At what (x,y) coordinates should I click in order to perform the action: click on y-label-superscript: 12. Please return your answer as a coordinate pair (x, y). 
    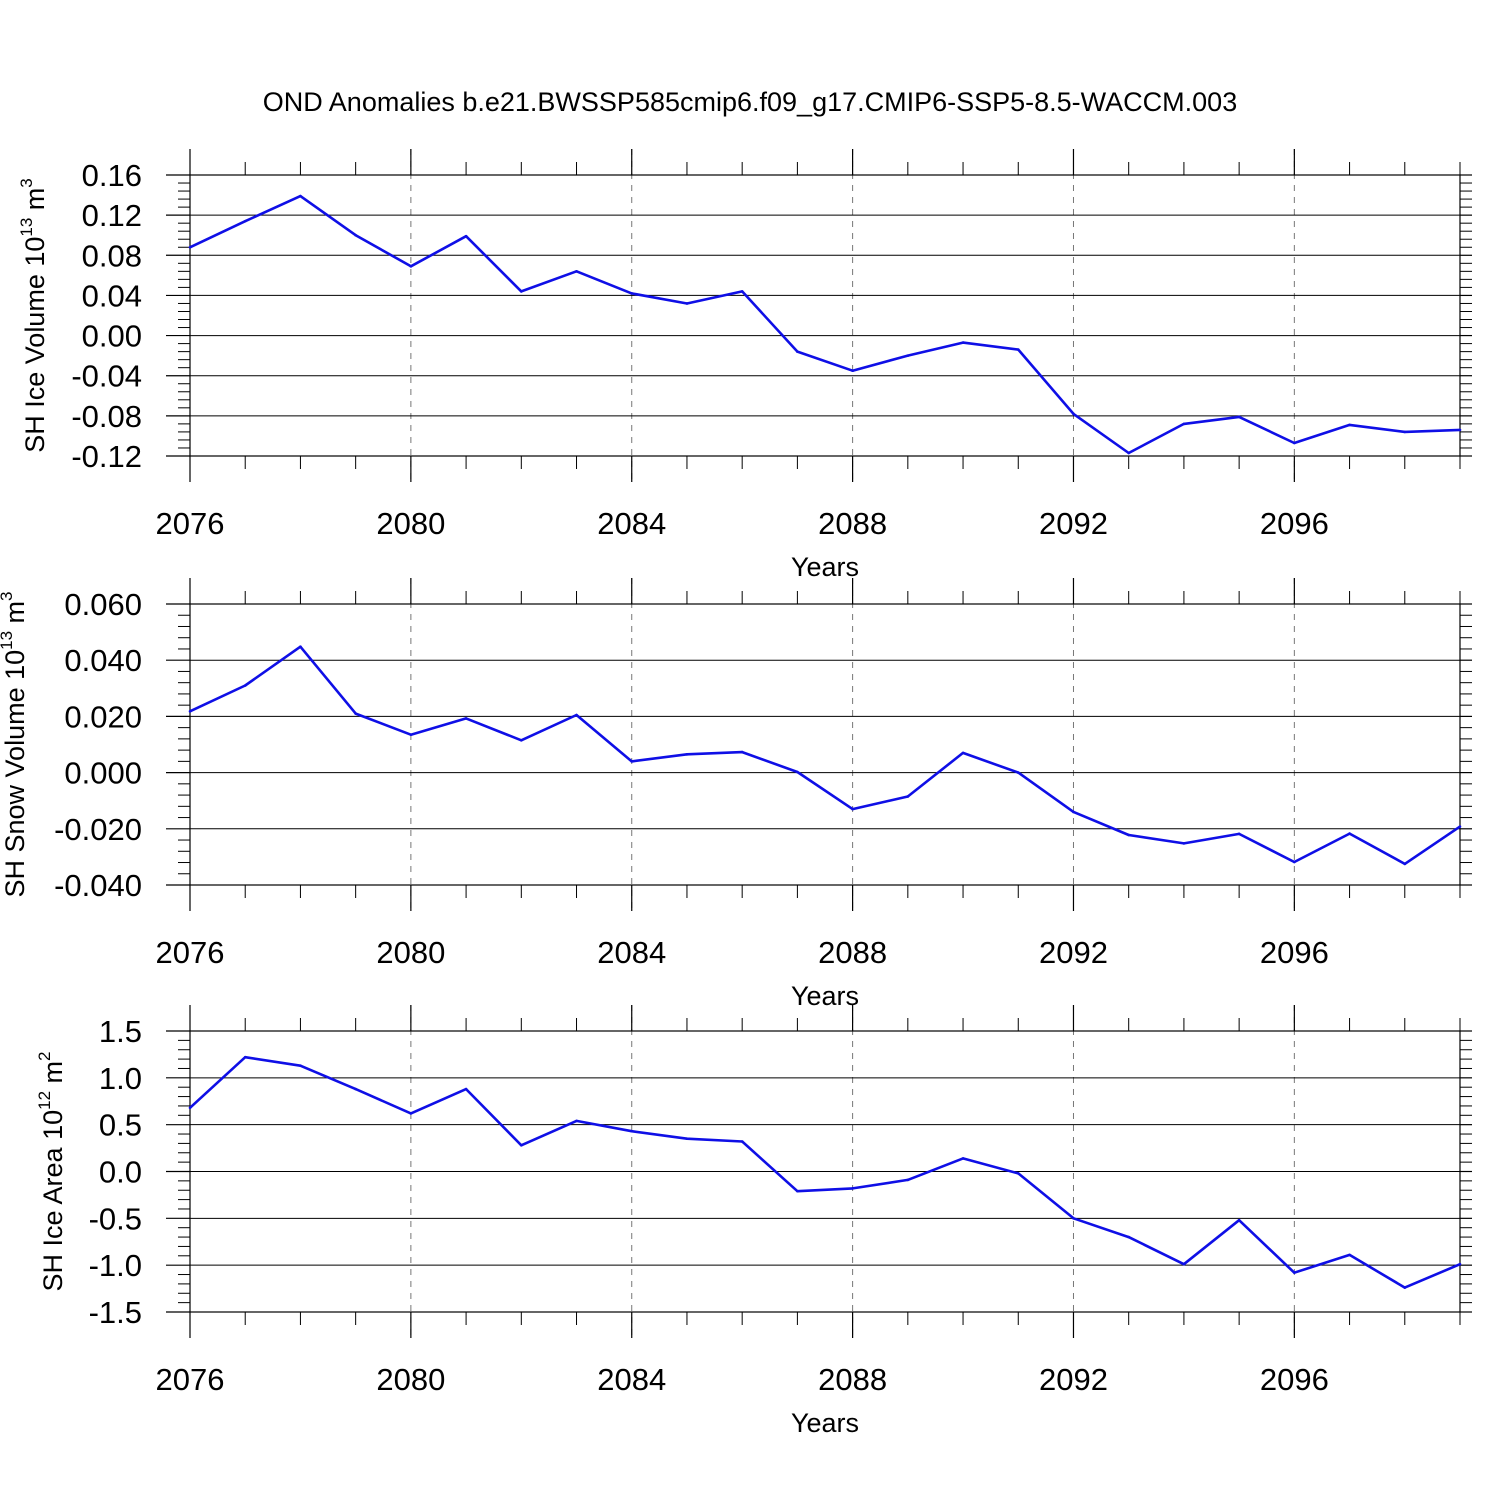
    Looking at the image, I should click on (44, 1100).